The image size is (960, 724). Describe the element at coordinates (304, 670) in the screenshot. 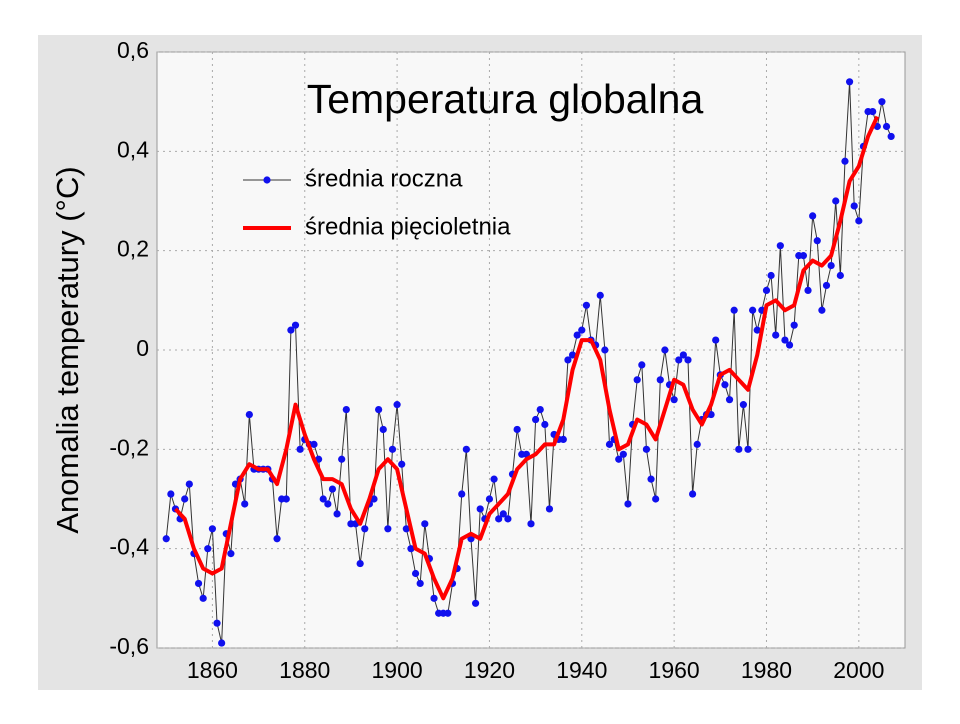

I see `x-tick-label: 1880` at that location.